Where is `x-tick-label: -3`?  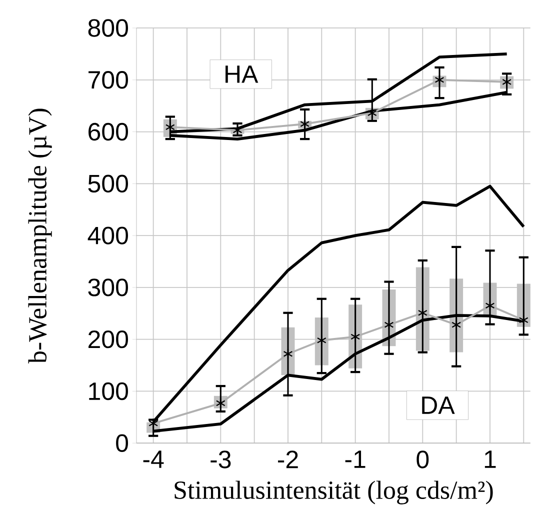
x-tick-label: -3 is located at coordinates (220, 459).